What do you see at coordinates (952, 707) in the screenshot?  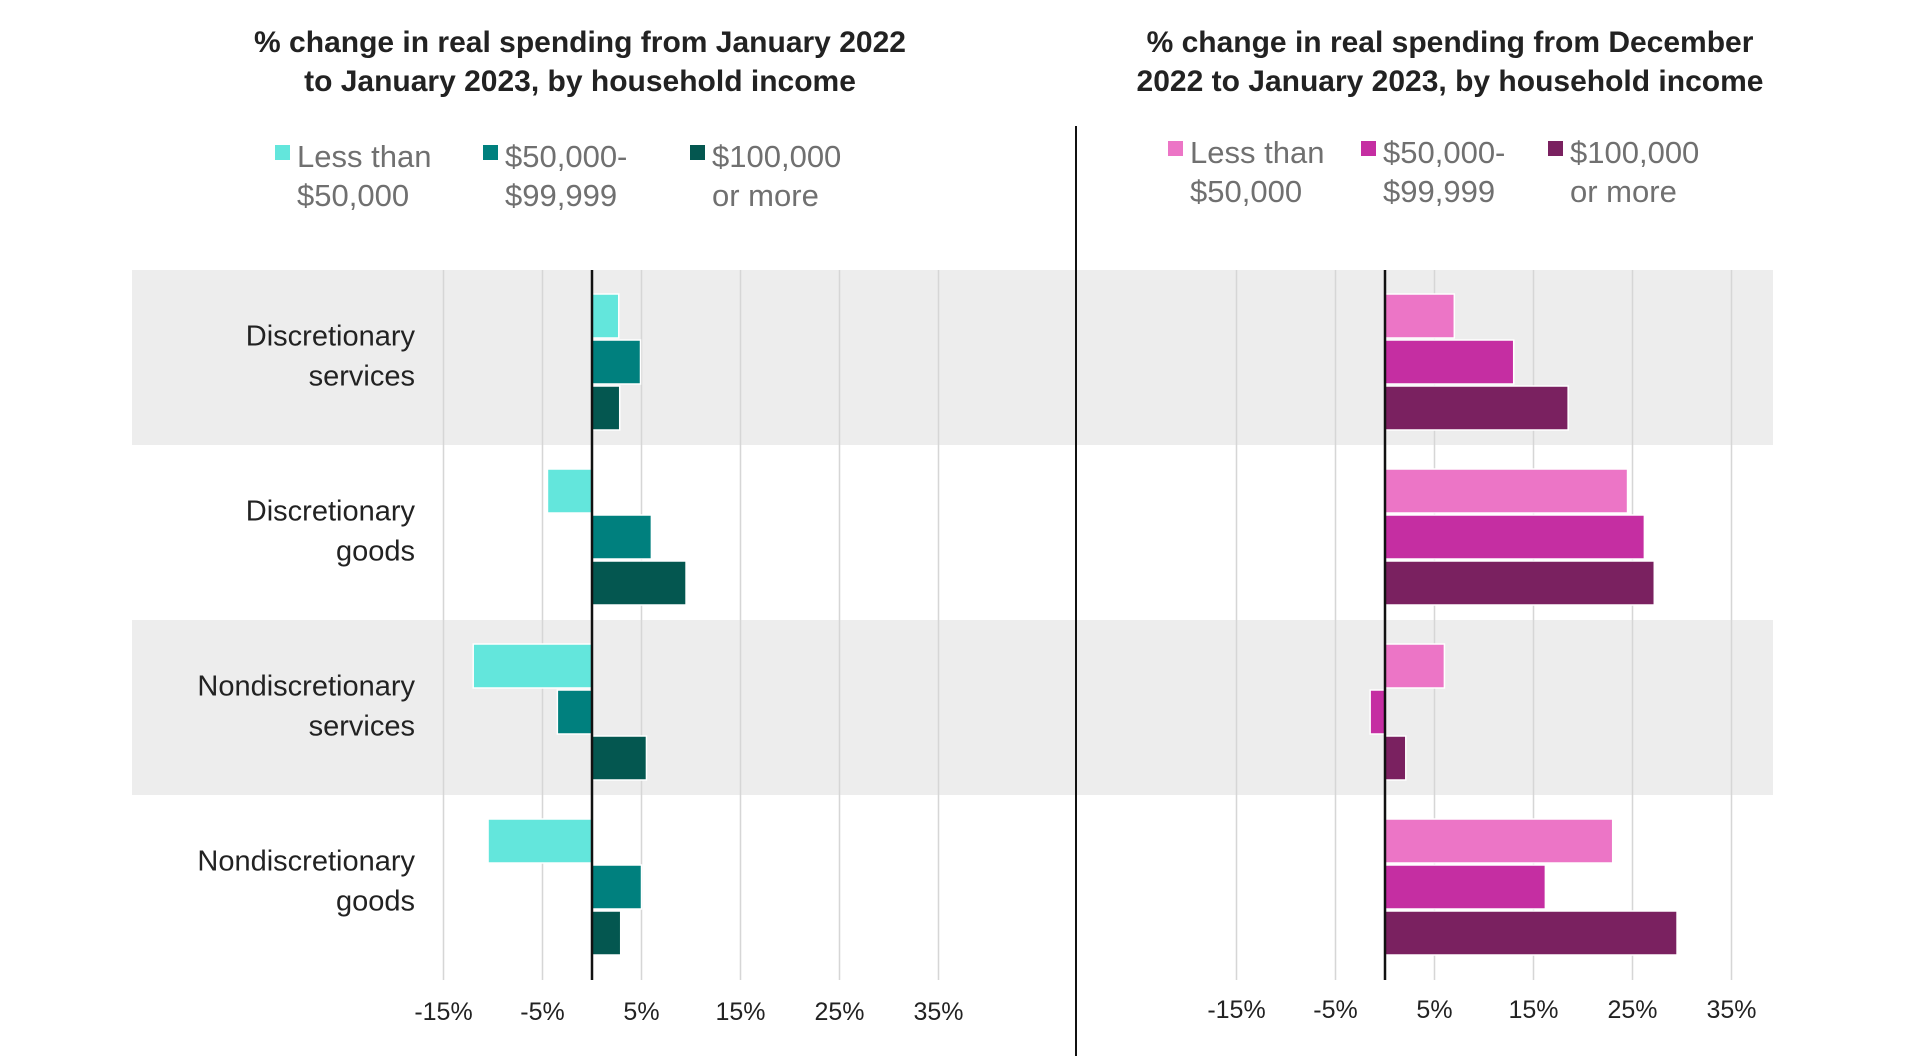 I see `category-band` at bounding box center [952, 707].